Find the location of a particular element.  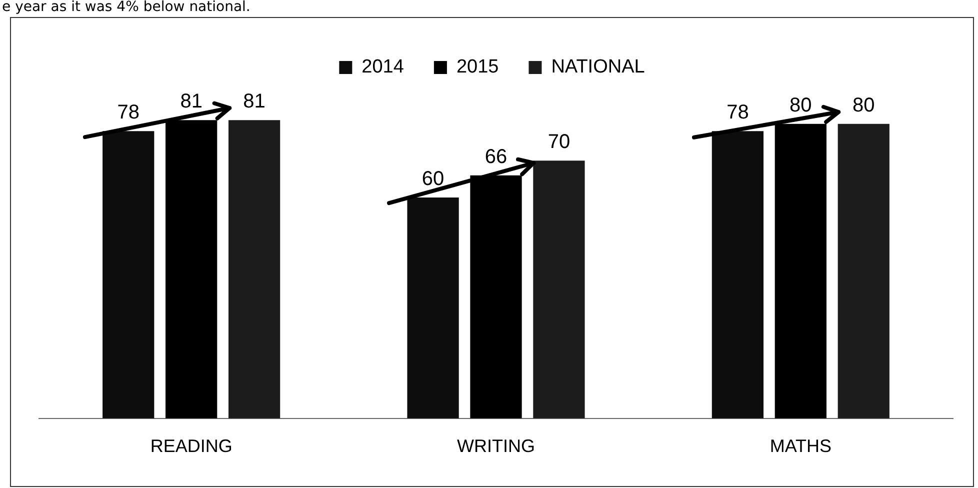

data-label: 66 is located at coordinates (496, 157).